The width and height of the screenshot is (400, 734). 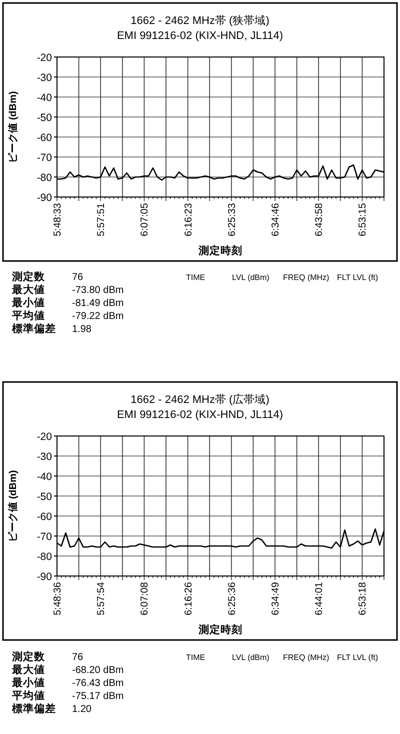 What do you see at coordinates (200, 20) in the screenshot?
I see `chart-title: 1662 - 2462 MHz帯 (狭帯域)` at bounding box center [200, 20].